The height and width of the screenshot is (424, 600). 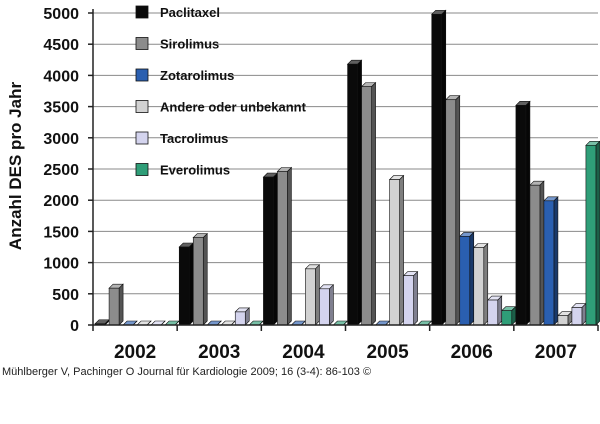 I want to click on y-tick-label: 4500, so click(x=61, y=45).